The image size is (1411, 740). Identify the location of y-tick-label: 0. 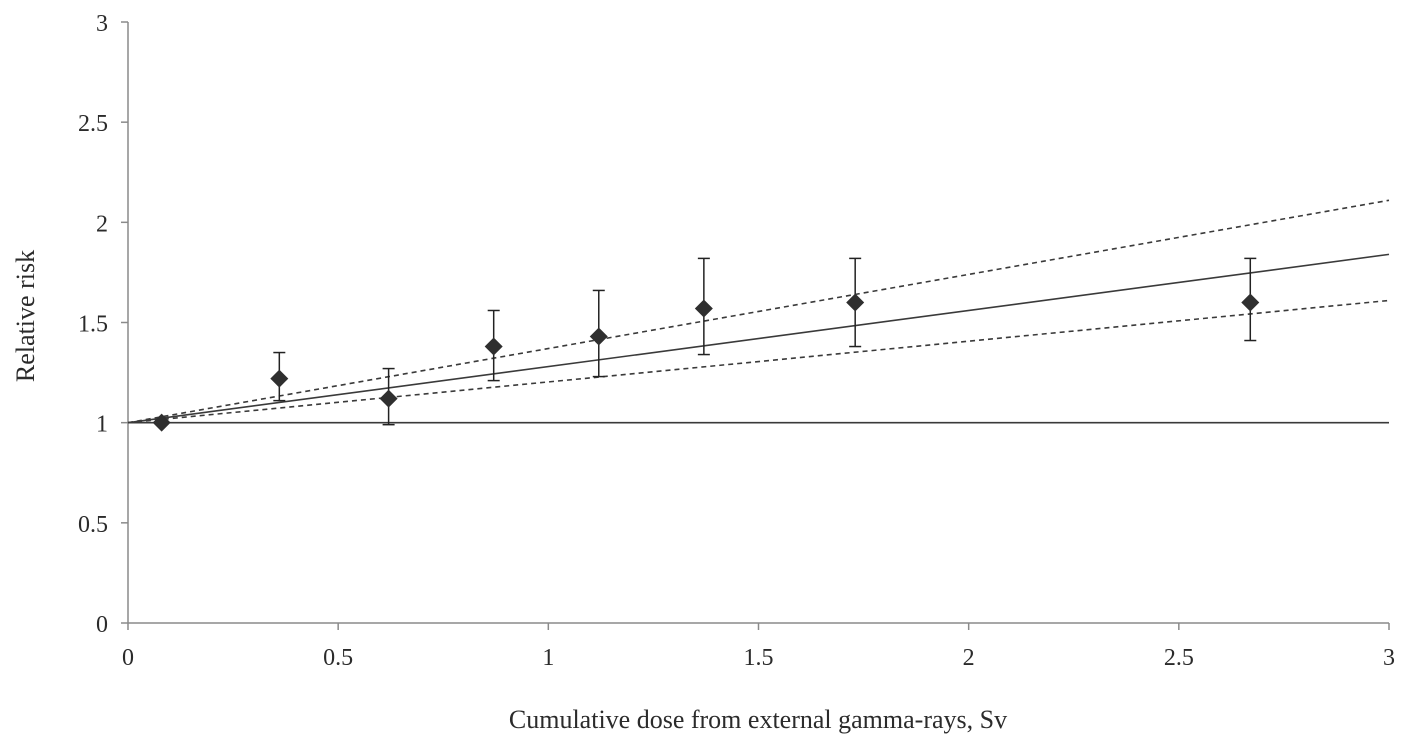
(102, 625).